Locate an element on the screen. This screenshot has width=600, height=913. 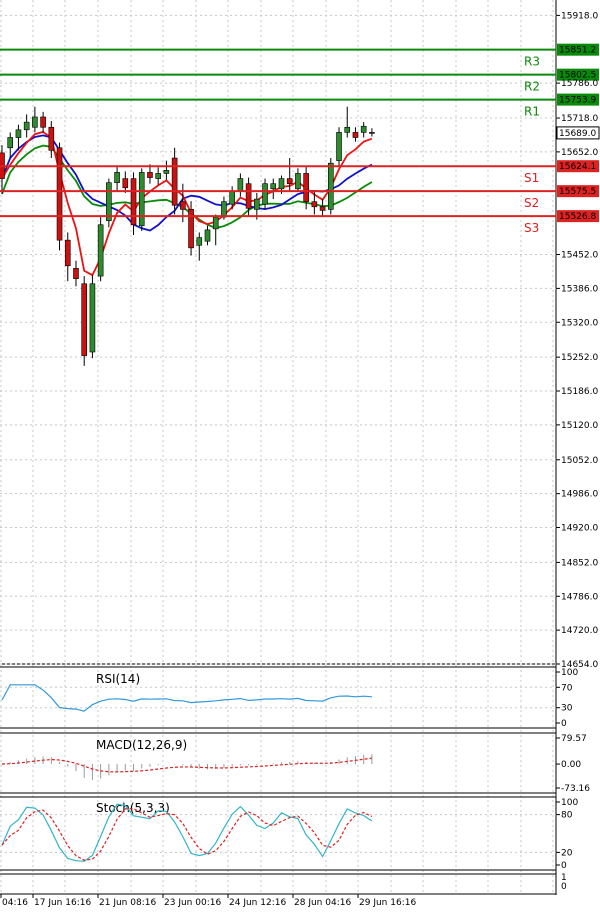
stoch-signal-line is located at coordinates (187, 834).